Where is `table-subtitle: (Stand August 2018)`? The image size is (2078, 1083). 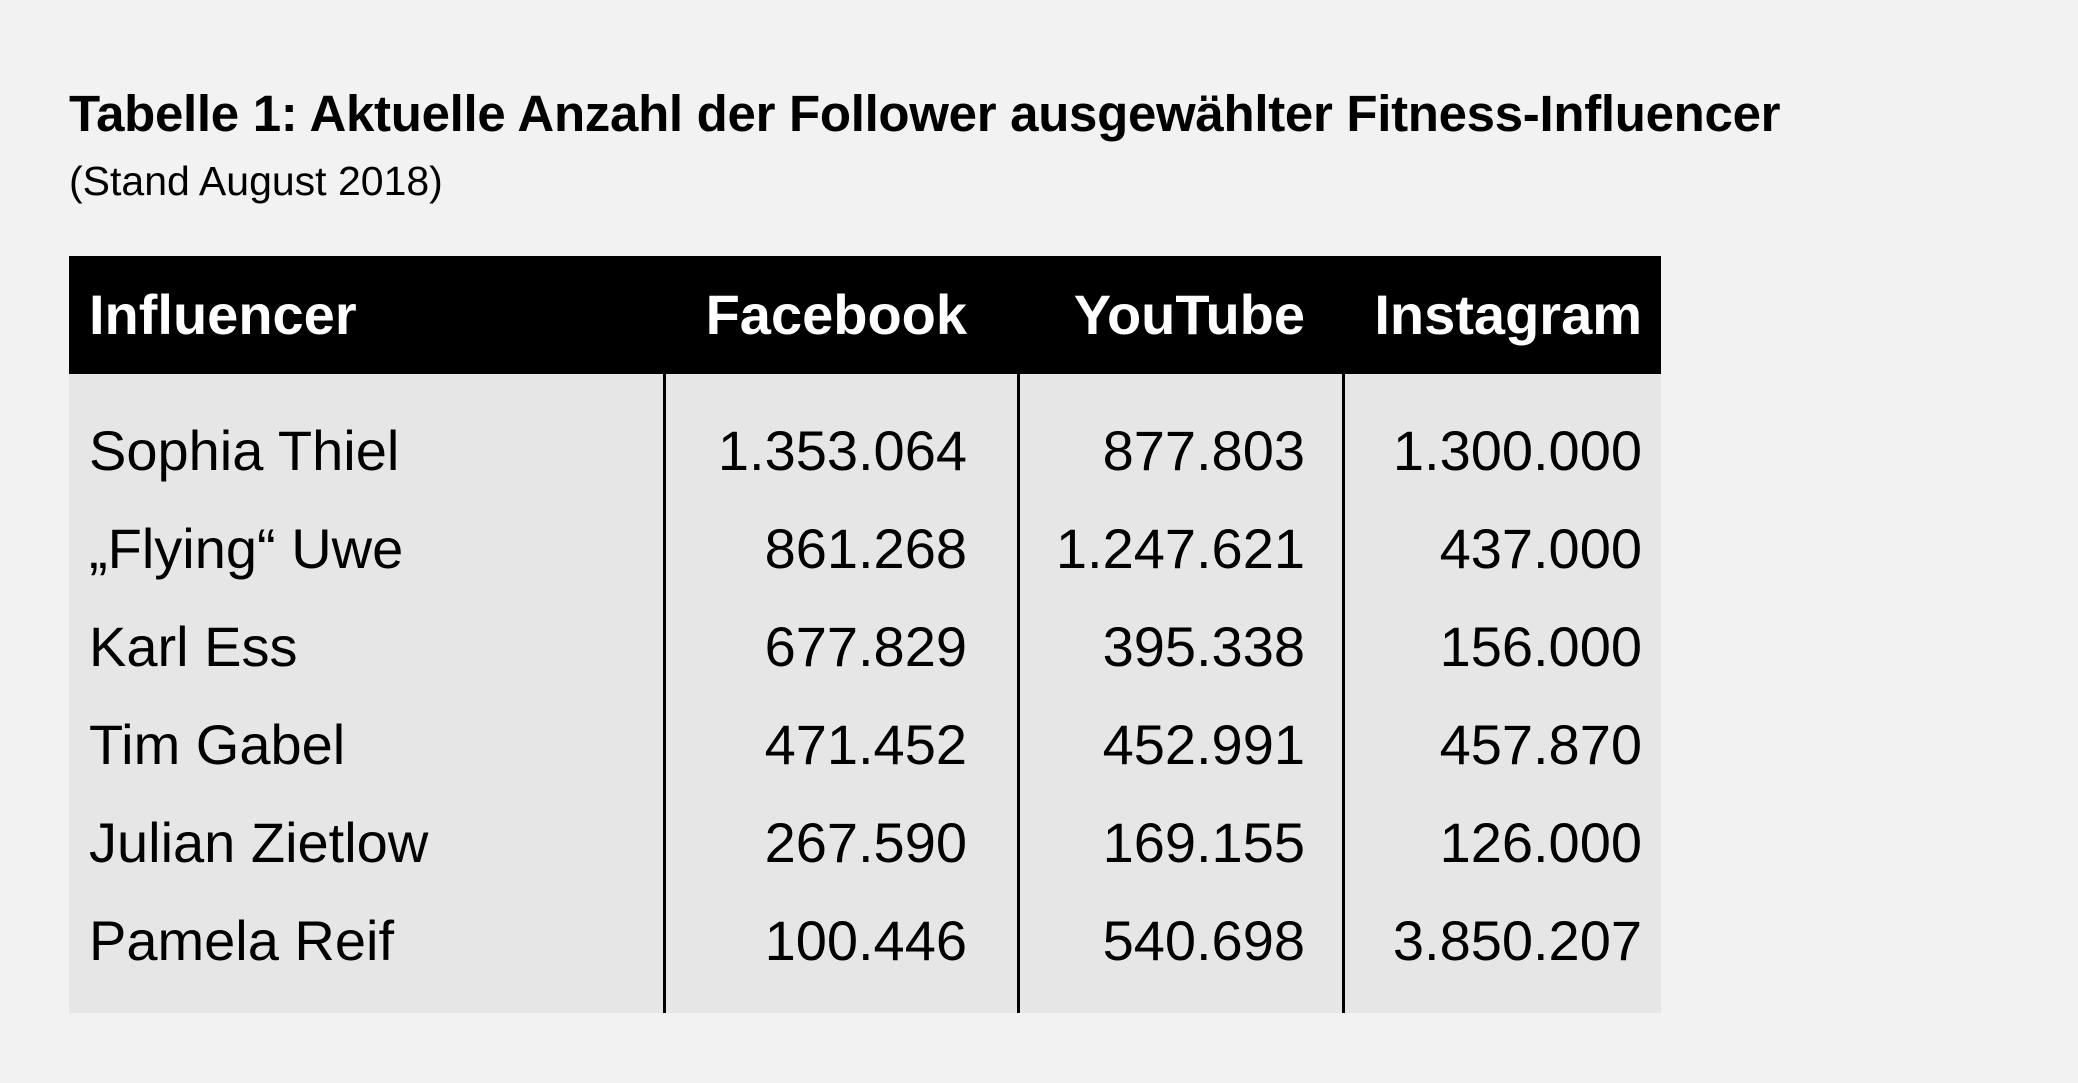 table-subtitle: (Stand August 2018) is located at coordinates (256, 181).